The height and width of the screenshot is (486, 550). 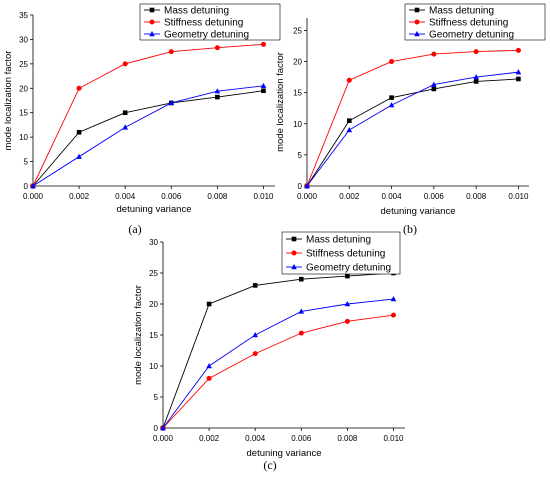 I want to click on x-tick-label: 0.002, so click(x=79, y=196).